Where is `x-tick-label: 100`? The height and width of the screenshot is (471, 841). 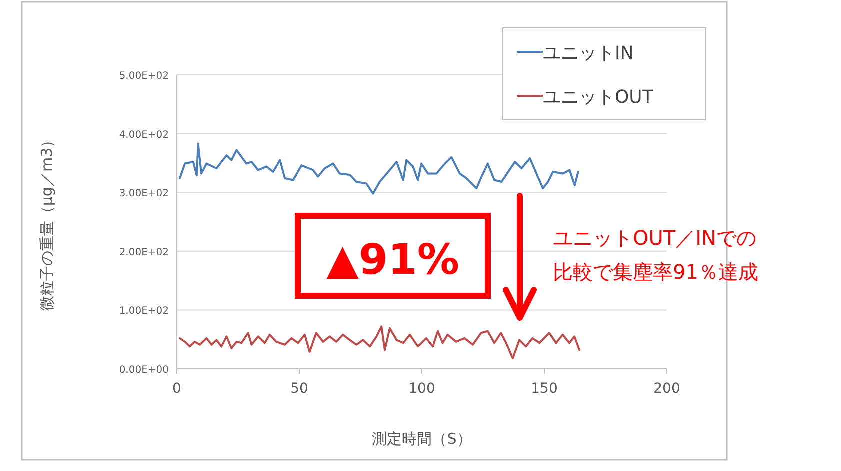 x-tick-label: 100 is located at coordinates (422, 389).